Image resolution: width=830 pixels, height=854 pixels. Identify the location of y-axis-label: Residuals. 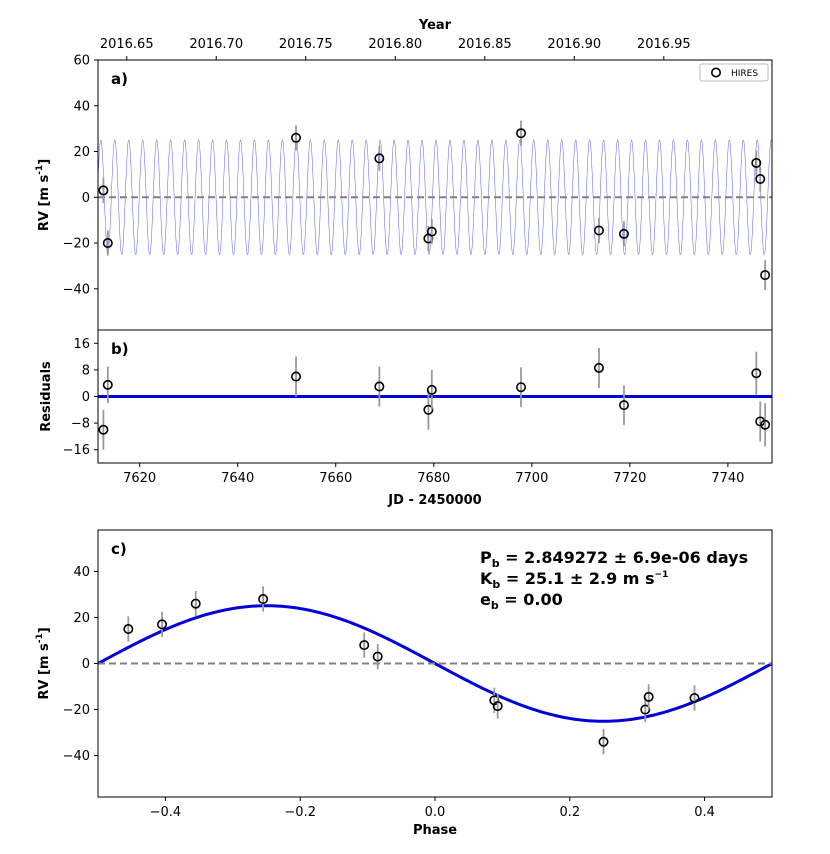
(46, 396).